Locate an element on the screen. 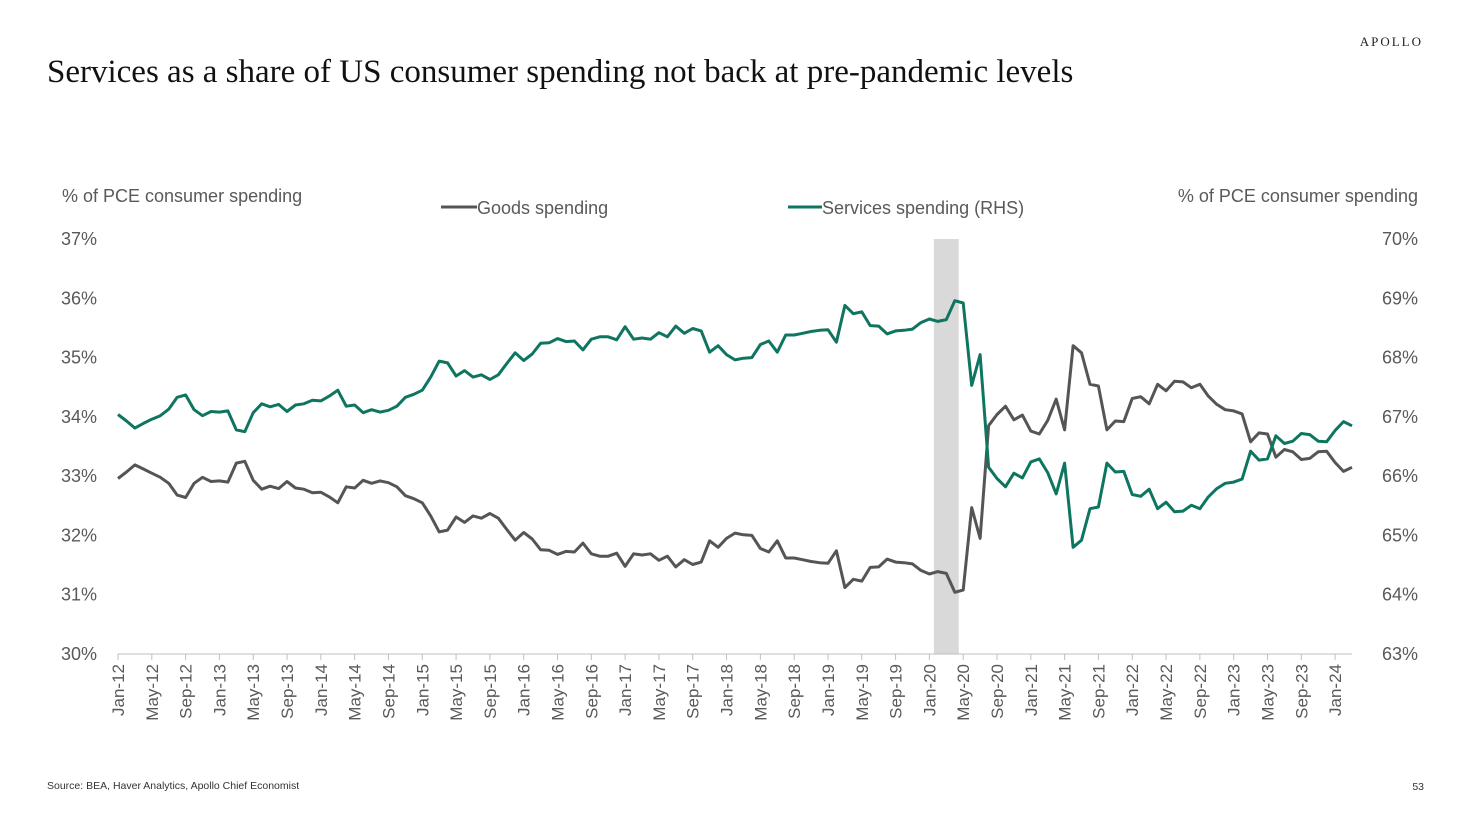 The width and height of the screenshot is (1467, 823). x-tick-label: Jan-19 is located at coordinates (828, 690).